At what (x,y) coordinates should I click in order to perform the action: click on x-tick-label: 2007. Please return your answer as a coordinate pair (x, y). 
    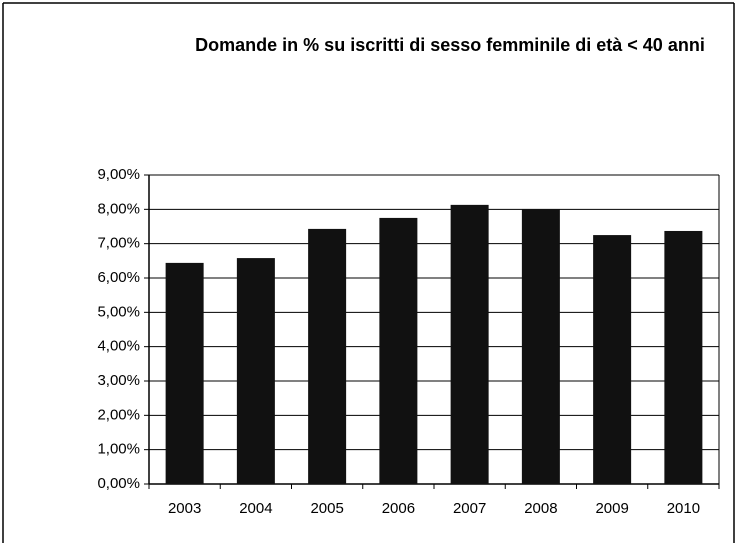
    Looking at the image, I should click on (469, 508).